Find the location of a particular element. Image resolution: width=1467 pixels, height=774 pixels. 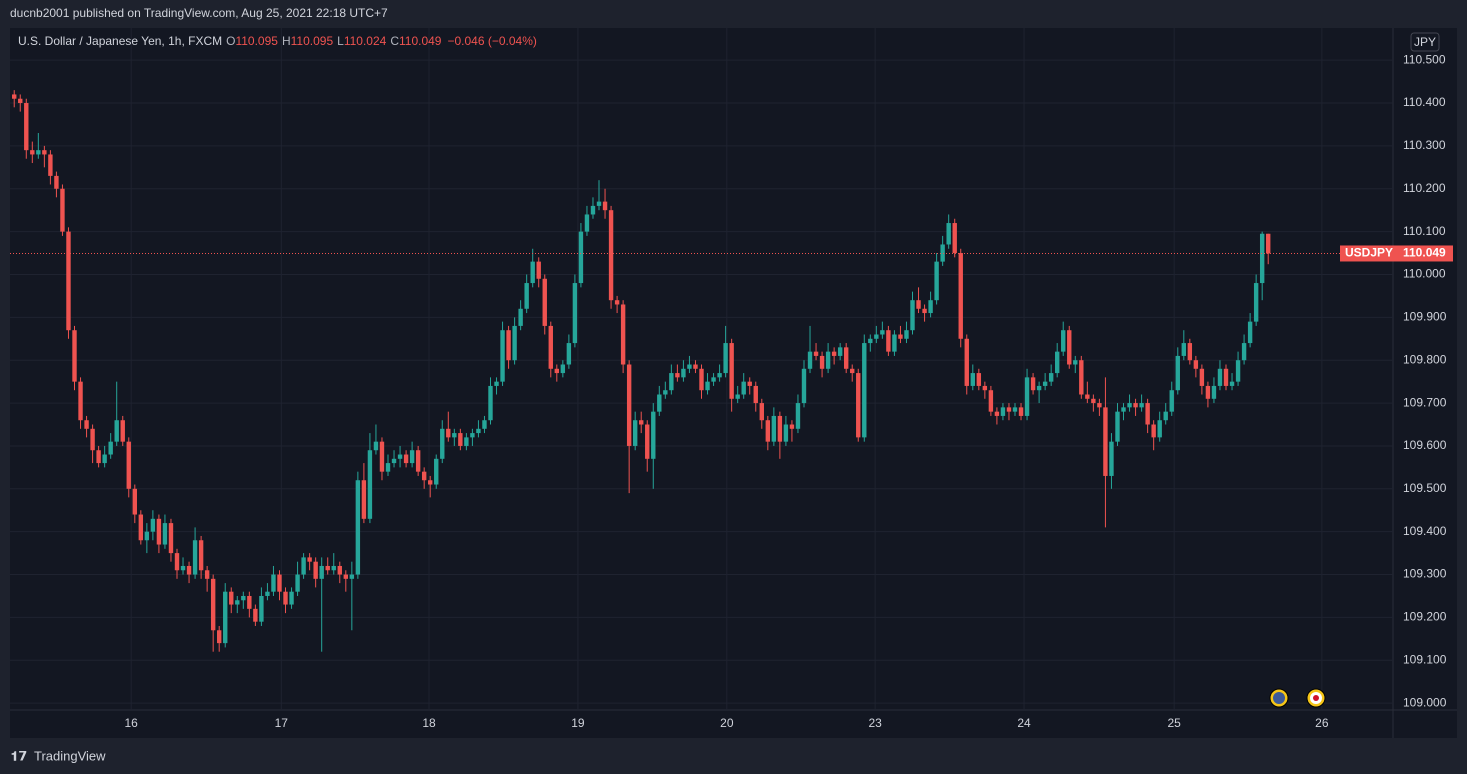

symbol-title: U.S. Dollar / Japanese Yen, 1h, FXCM is located at coordinates (120, 41).